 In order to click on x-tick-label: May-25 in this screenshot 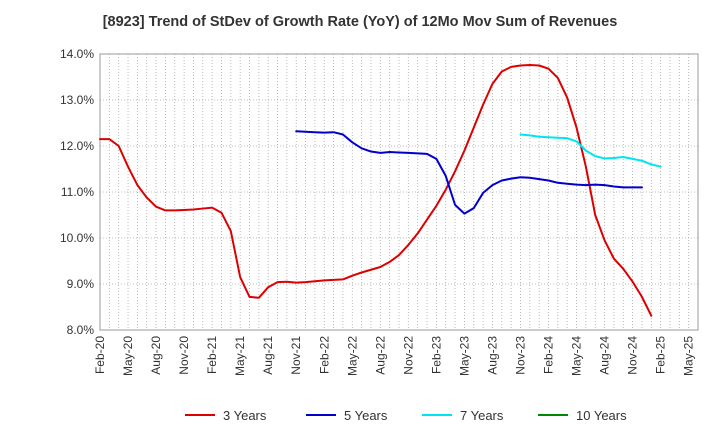, I will do `click(689, 356)`.